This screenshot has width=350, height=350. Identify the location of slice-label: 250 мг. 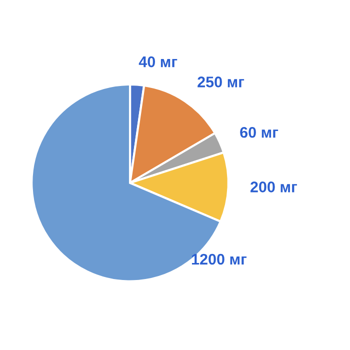
(221, 82).